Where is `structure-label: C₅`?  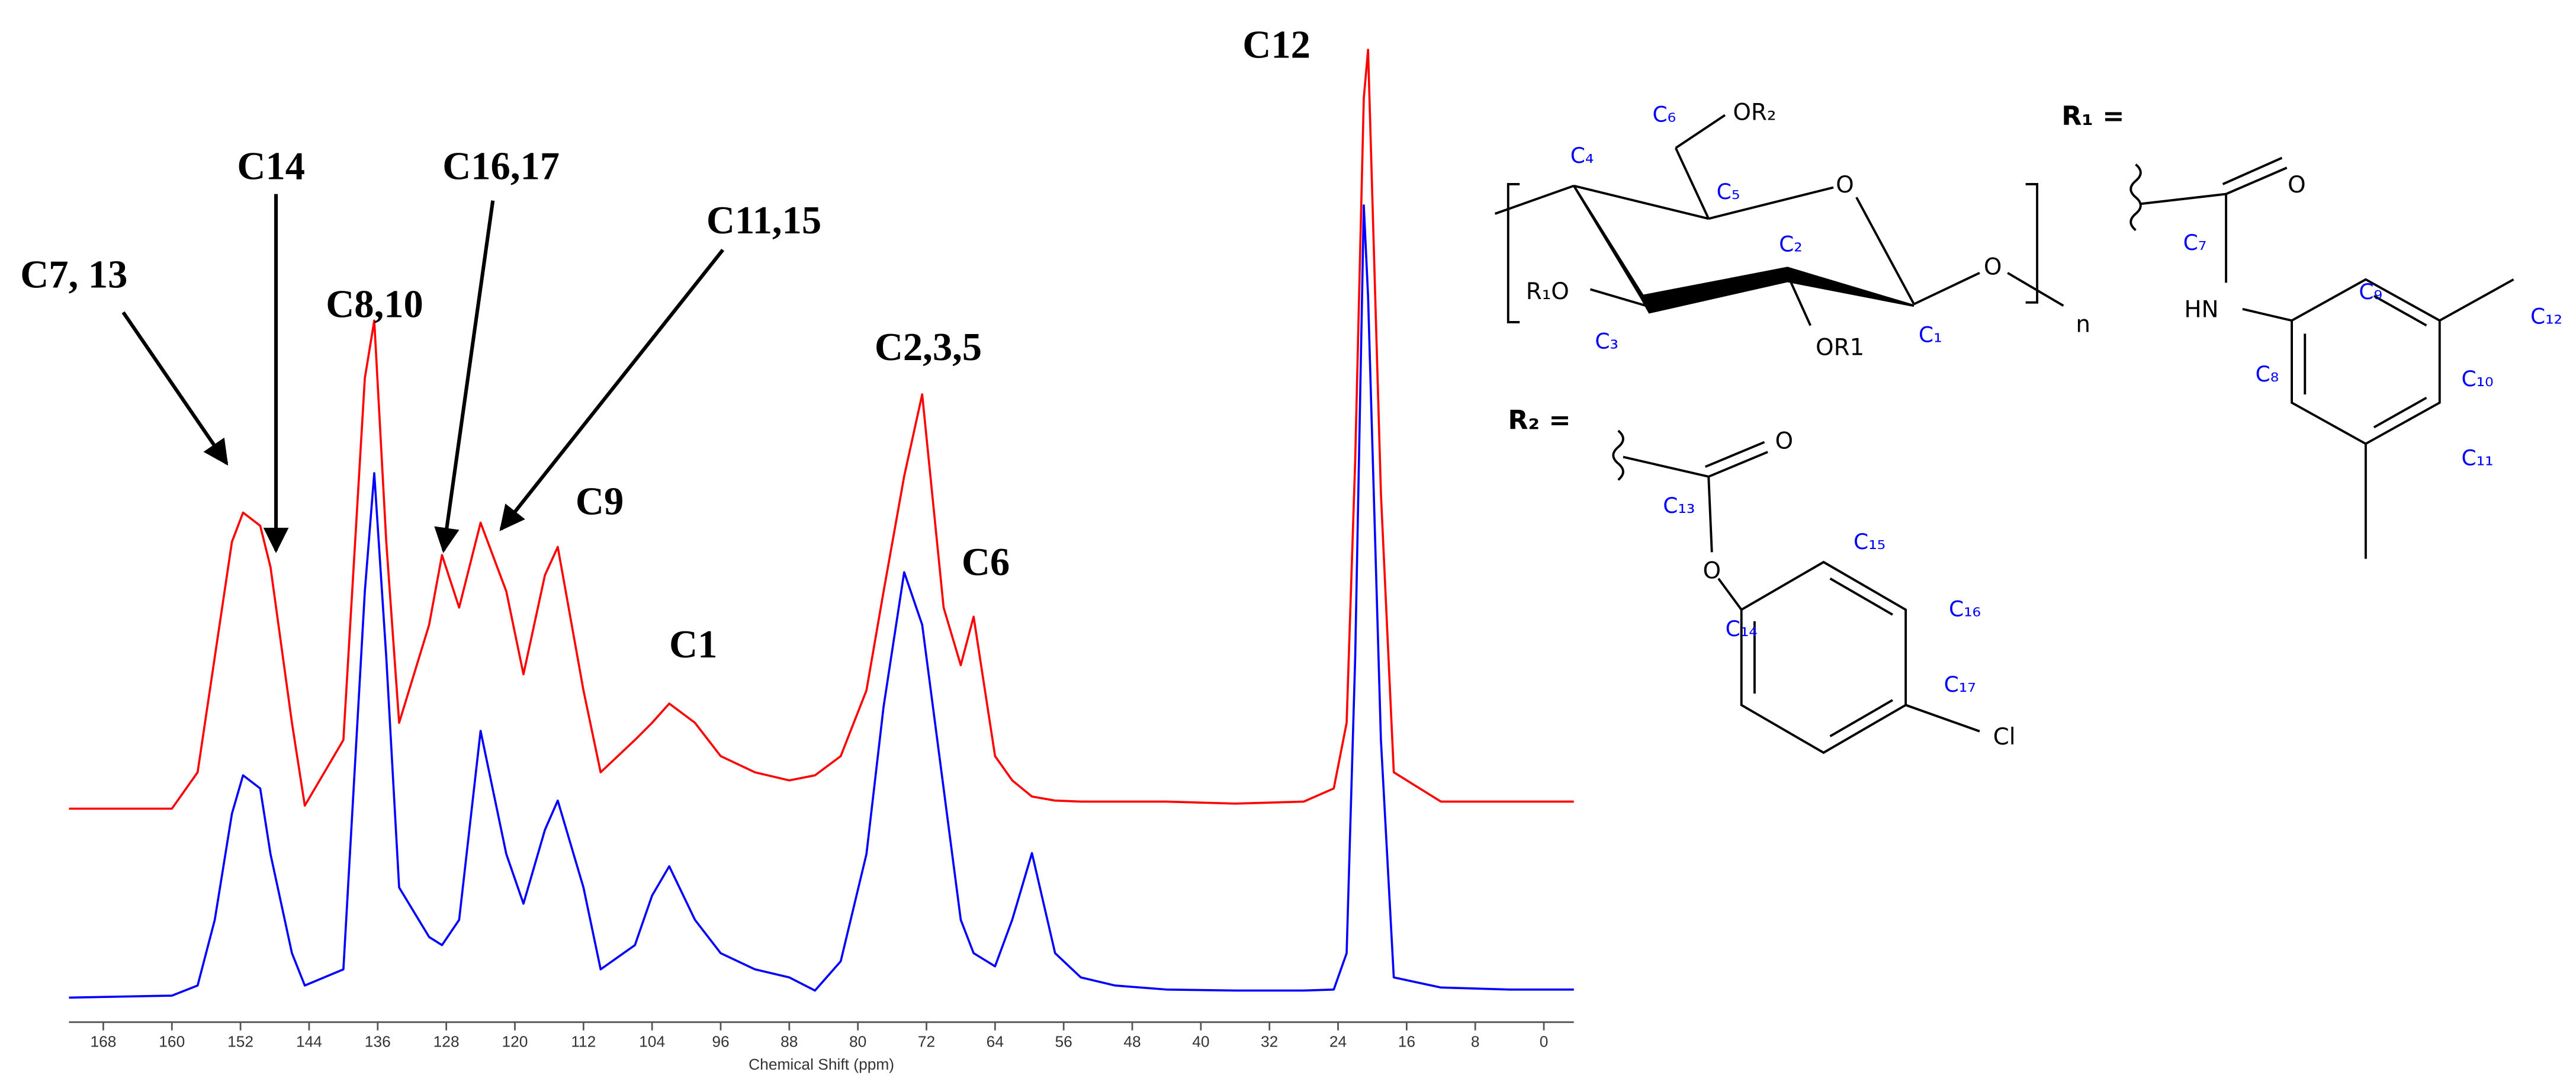
structure-label: C₅ is located at coordinates (1728, 191).